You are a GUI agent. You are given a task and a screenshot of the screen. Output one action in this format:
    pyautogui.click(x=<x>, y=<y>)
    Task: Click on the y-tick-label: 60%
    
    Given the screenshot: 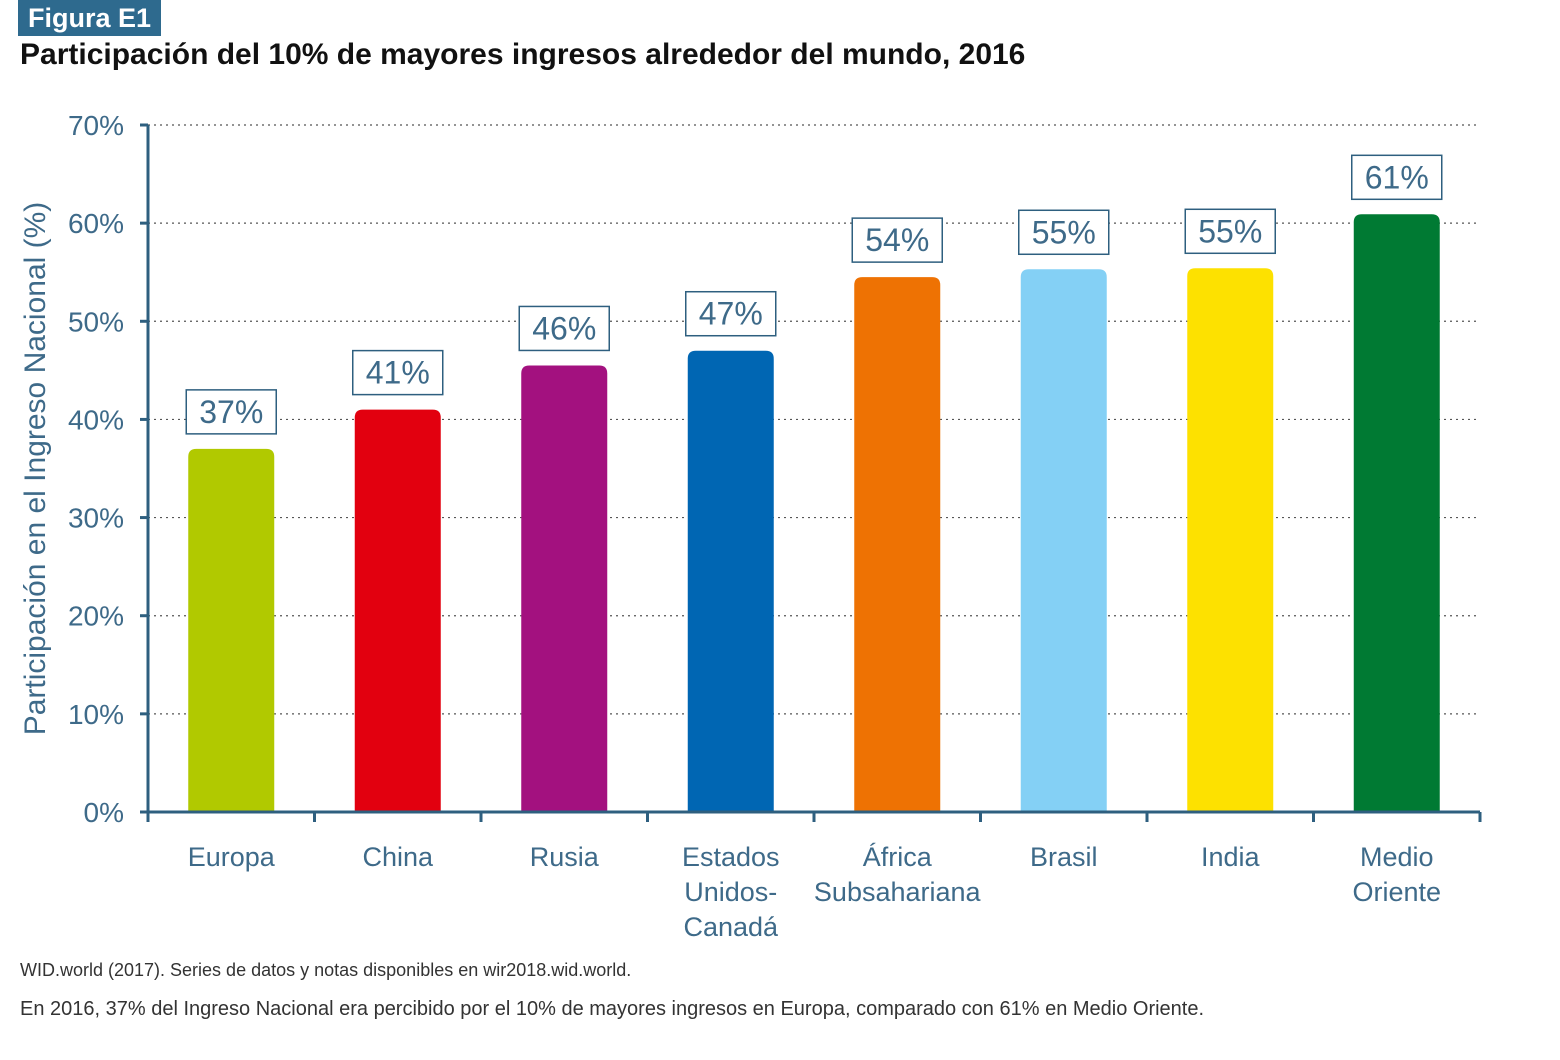 What is the action you would take?
    pyautogui.click(x=96, y=223)
    